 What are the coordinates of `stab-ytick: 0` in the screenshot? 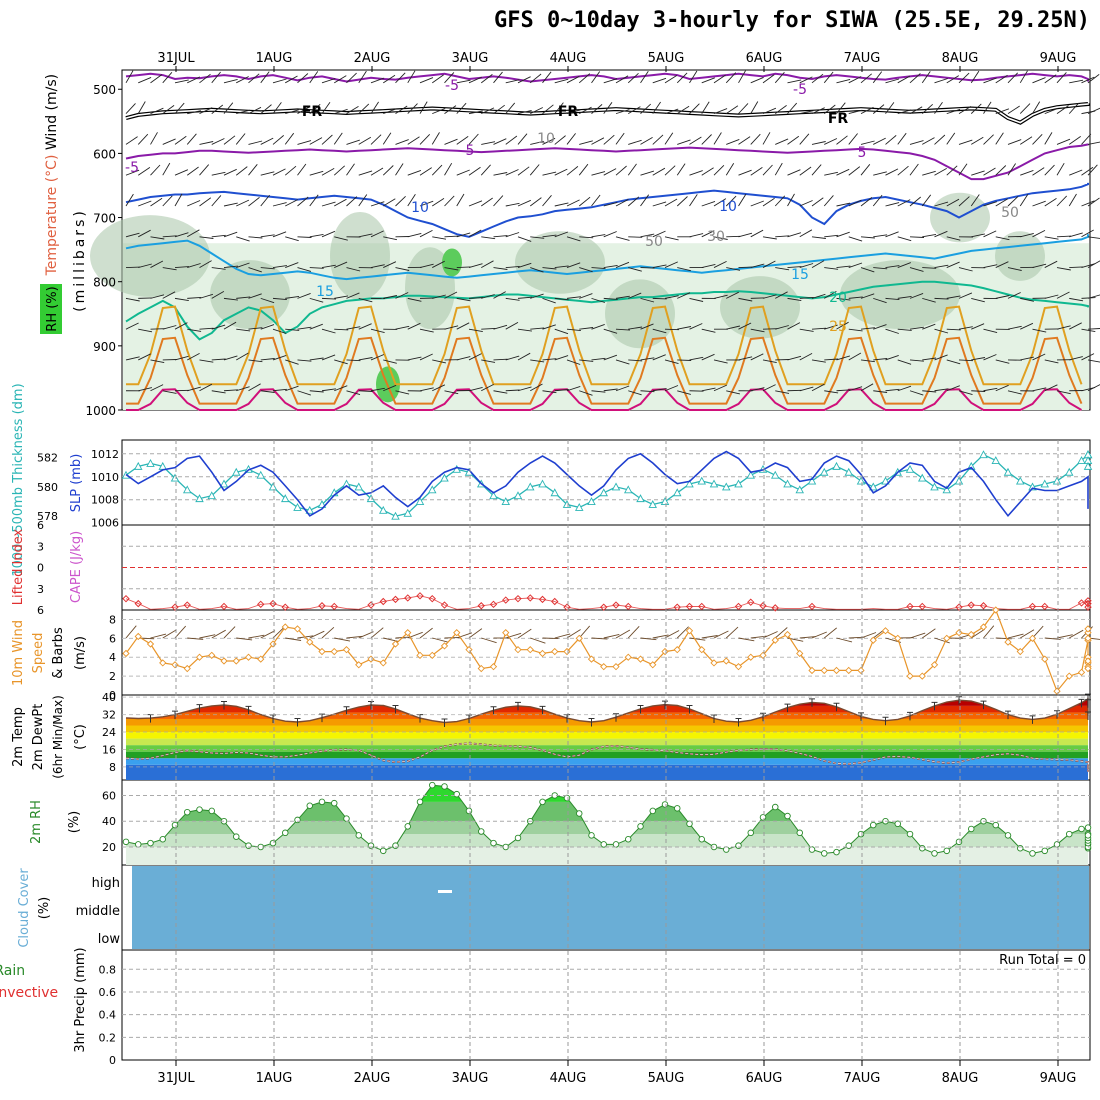 It's located at (40, 568).